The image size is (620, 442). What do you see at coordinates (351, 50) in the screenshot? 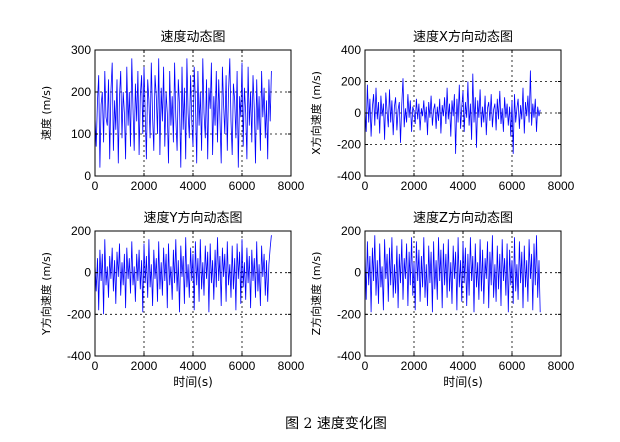
I see `y-tick-label: 400` at bounding box center [351, 50].